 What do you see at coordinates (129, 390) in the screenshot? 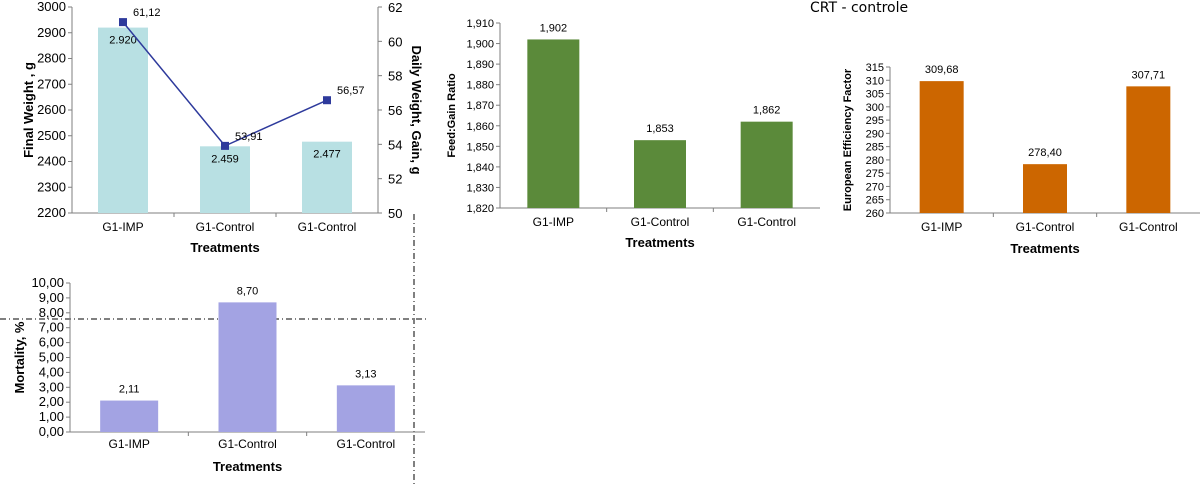
I see `mortality-data-label: 2,11` at bounding box center [129, 390].